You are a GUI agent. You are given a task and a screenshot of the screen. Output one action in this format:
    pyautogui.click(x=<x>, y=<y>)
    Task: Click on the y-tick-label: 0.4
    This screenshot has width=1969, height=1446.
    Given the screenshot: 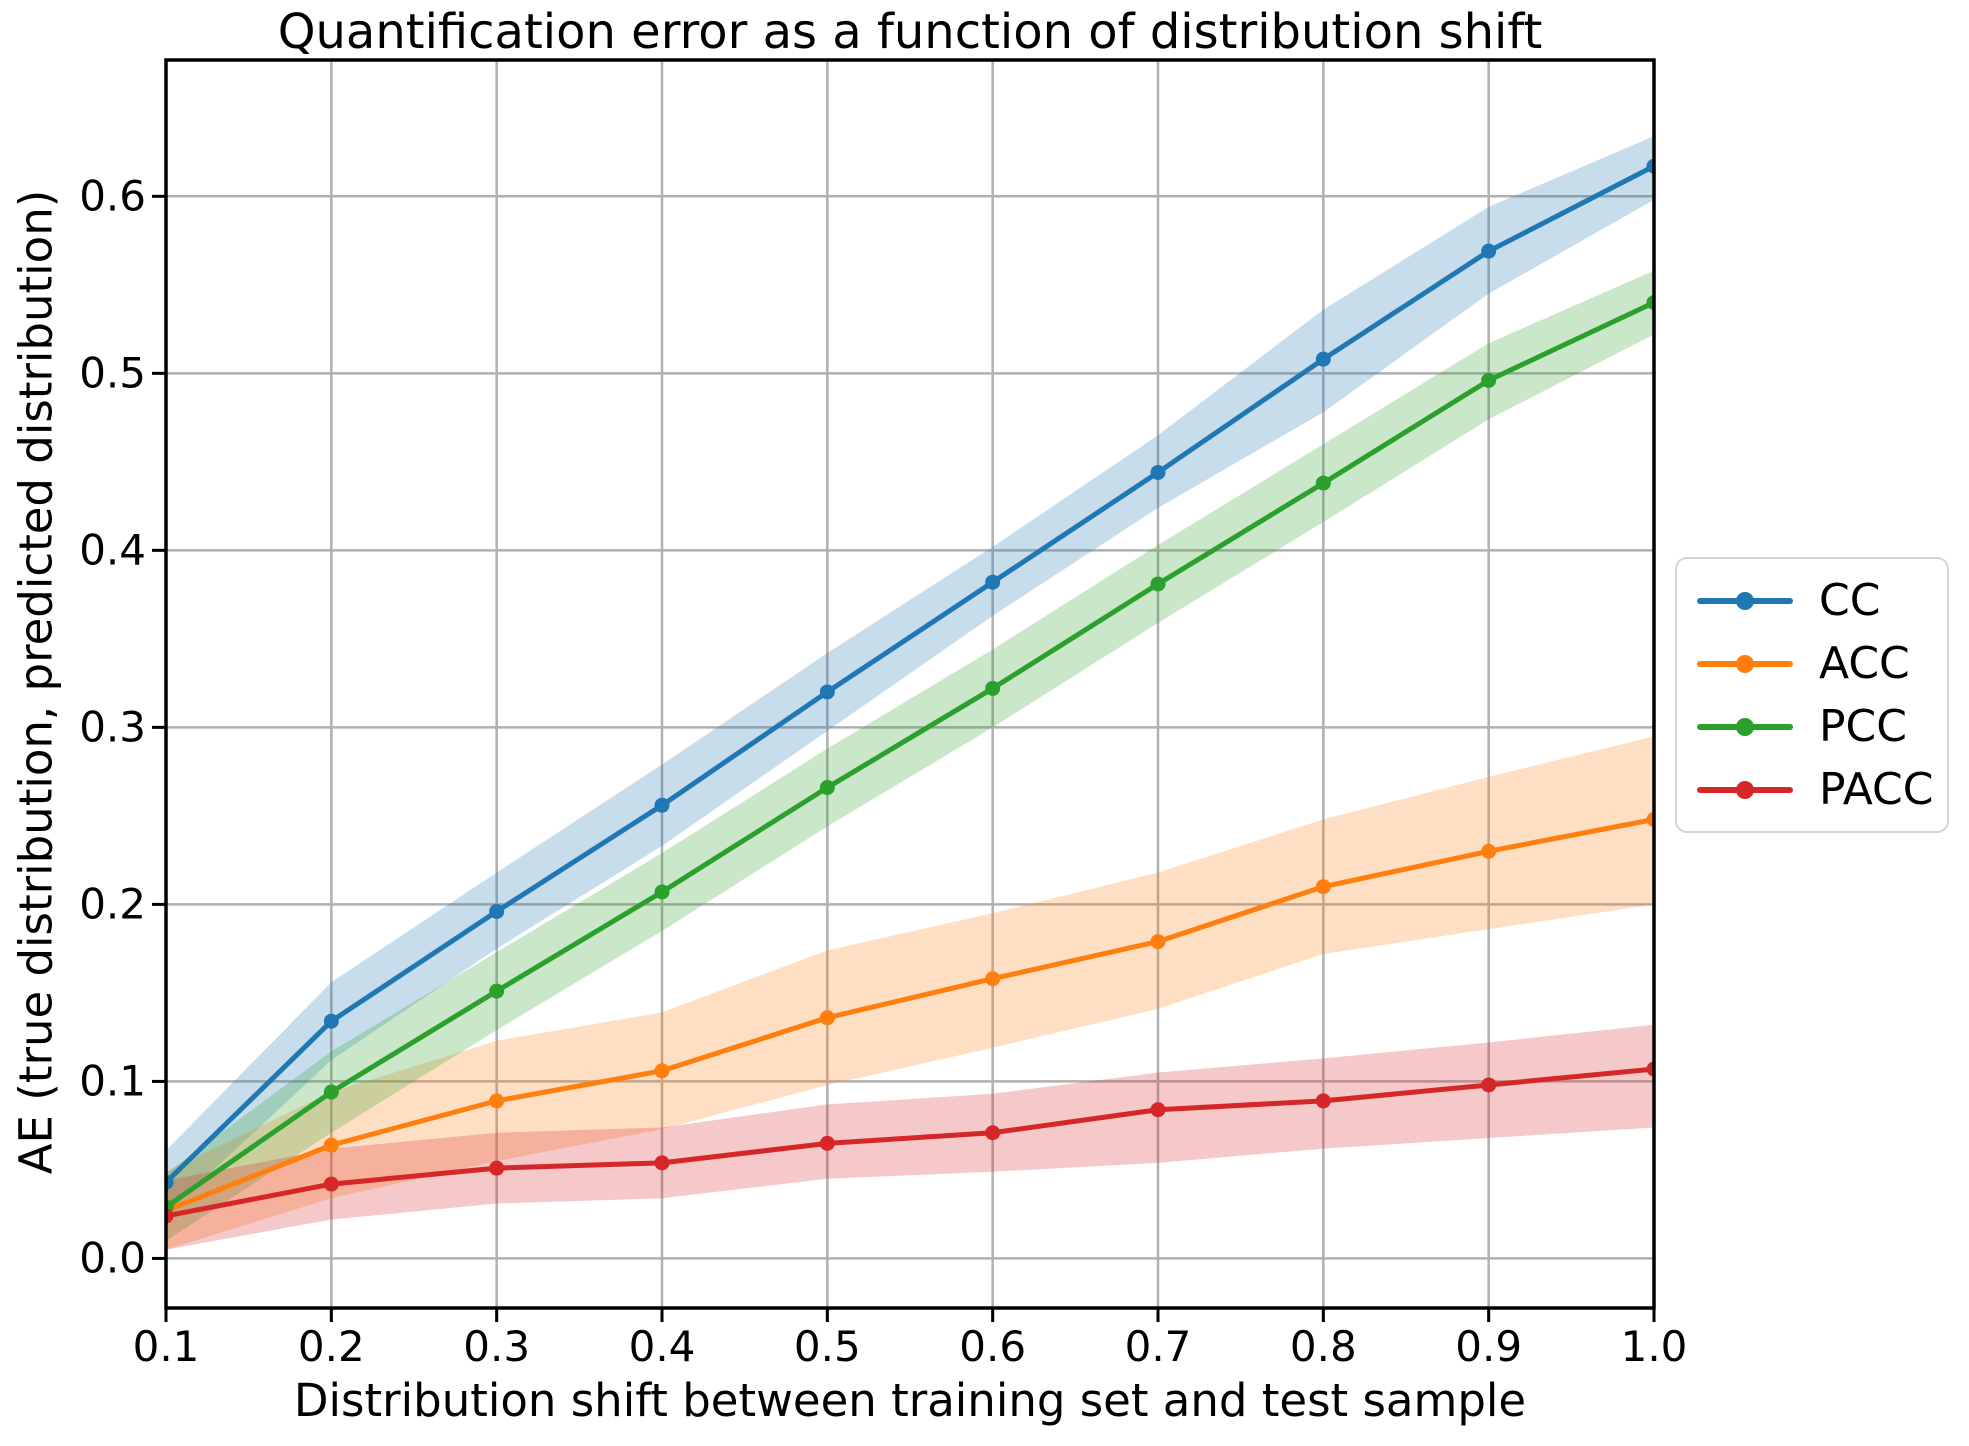 What is the action you would take?
    pyautogui.click(x=112, y=550)
    